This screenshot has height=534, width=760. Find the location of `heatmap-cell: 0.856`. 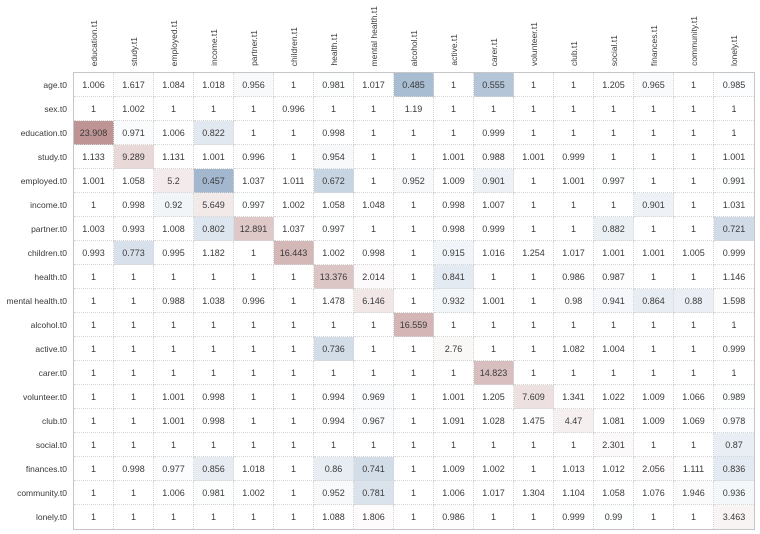

heatmap-cell: 0.856 is located at coordinates (214, 469).